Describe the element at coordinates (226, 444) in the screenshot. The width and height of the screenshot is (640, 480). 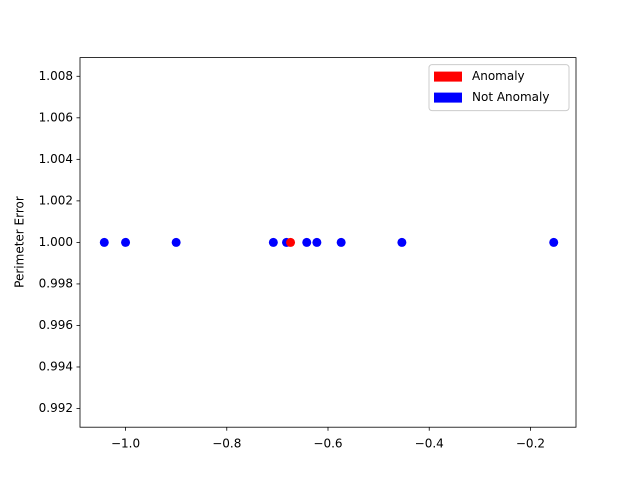
I see `x-tick-label: −0.8` at that location.